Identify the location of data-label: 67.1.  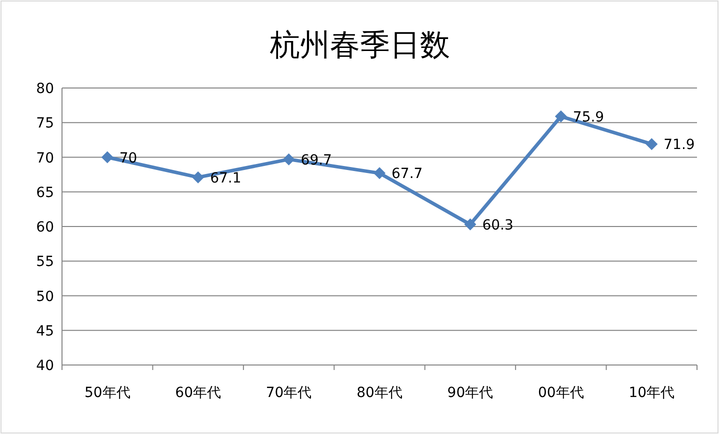
(226, 178).